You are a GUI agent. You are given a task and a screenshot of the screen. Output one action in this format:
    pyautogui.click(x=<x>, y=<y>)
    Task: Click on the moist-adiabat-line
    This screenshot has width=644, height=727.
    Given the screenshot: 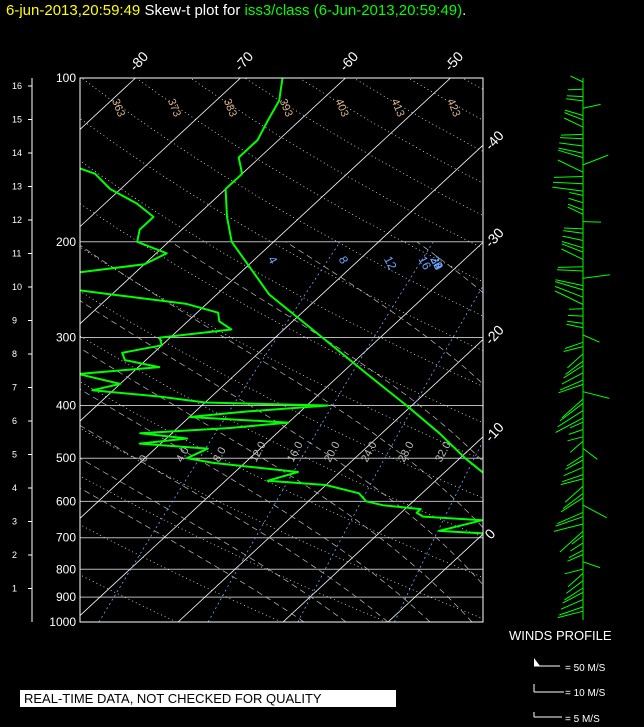 What is the action you would take?
    pyautogui.click(x=234, y=523)
    